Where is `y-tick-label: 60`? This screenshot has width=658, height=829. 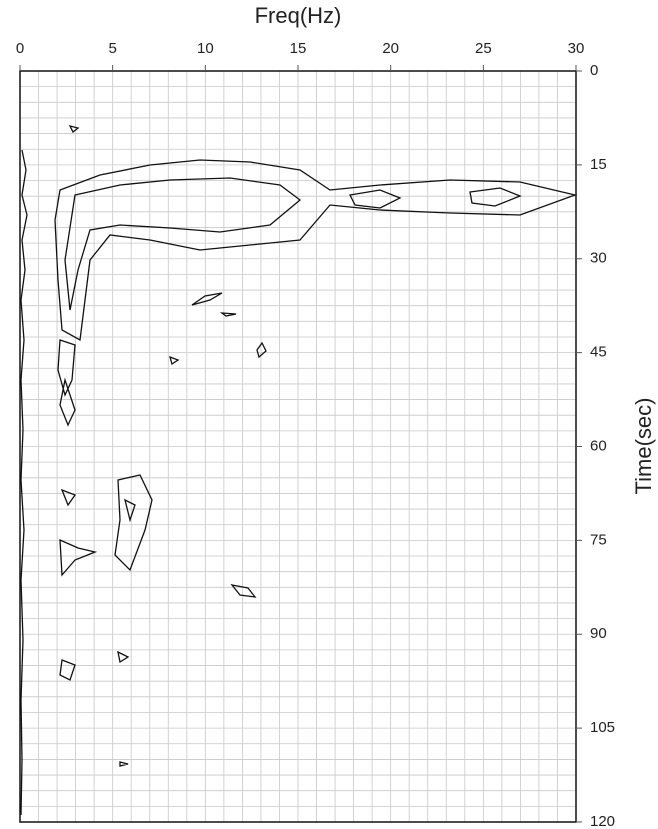 y-tick-label: 60 is located at coordinates (598, 445).